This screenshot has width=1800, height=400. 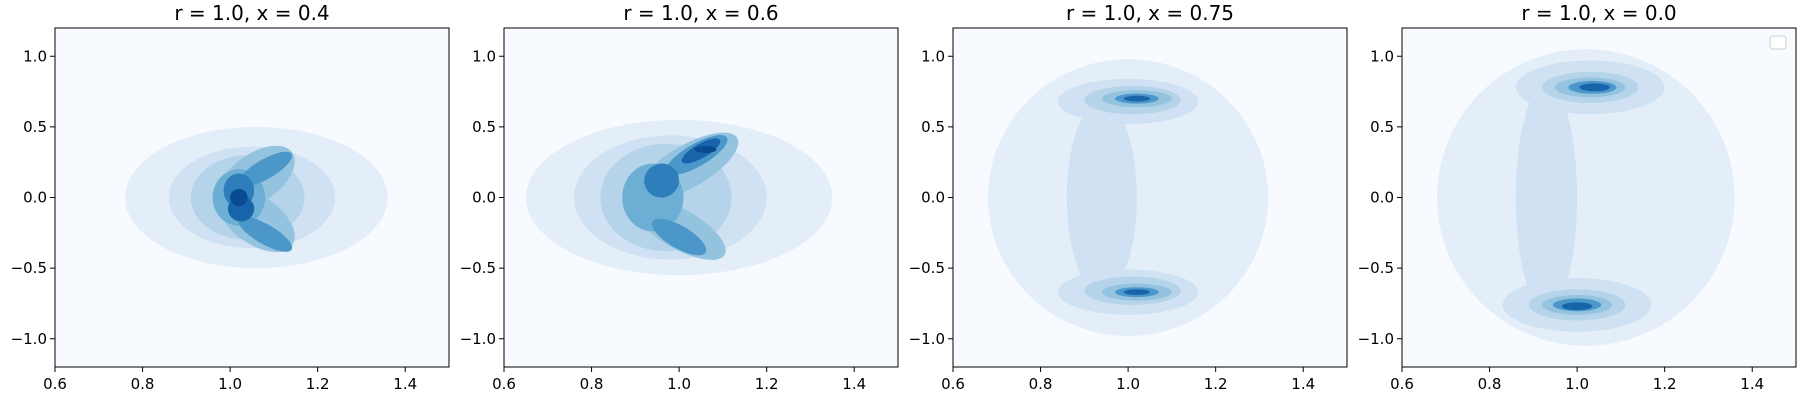 What do you see at coordinates (1598, 13) in the screenshot?
I see `panel-title: r = 1.0, x = 0.0` at bounding box center [1598, 13].